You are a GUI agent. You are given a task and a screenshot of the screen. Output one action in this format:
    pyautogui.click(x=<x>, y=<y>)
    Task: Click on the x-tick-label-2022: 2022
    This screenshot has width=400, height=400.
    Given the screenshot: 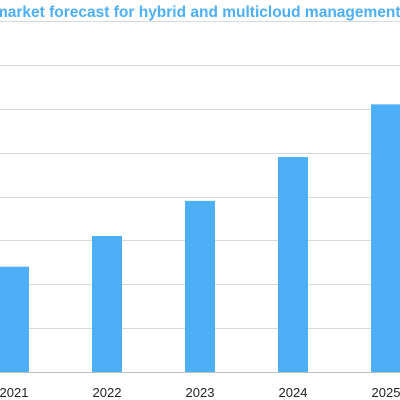 What is the action you would take?
    pyautogui.click(x=107, y=392)
    